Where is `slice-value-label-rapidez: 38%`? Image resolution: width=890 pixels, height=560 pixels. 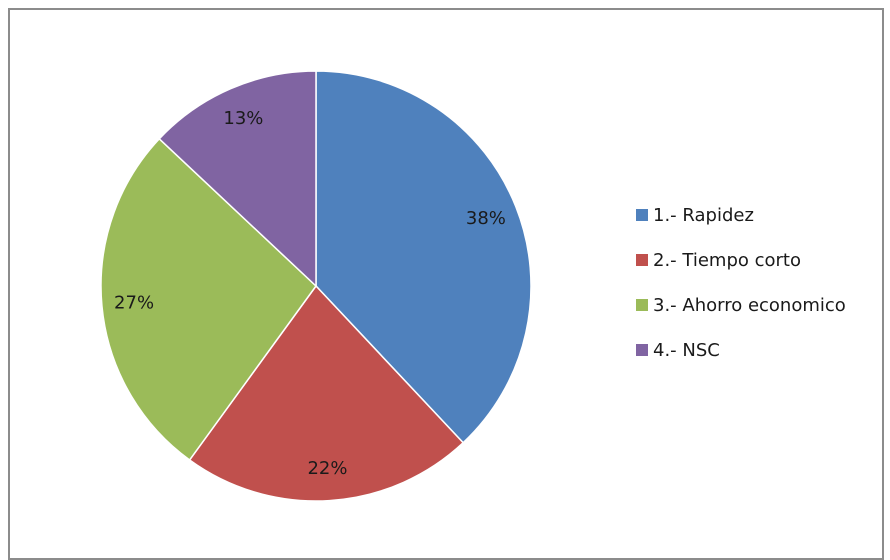 slice-value-label-rapidez: 38% is located at coordinates (486, 218).